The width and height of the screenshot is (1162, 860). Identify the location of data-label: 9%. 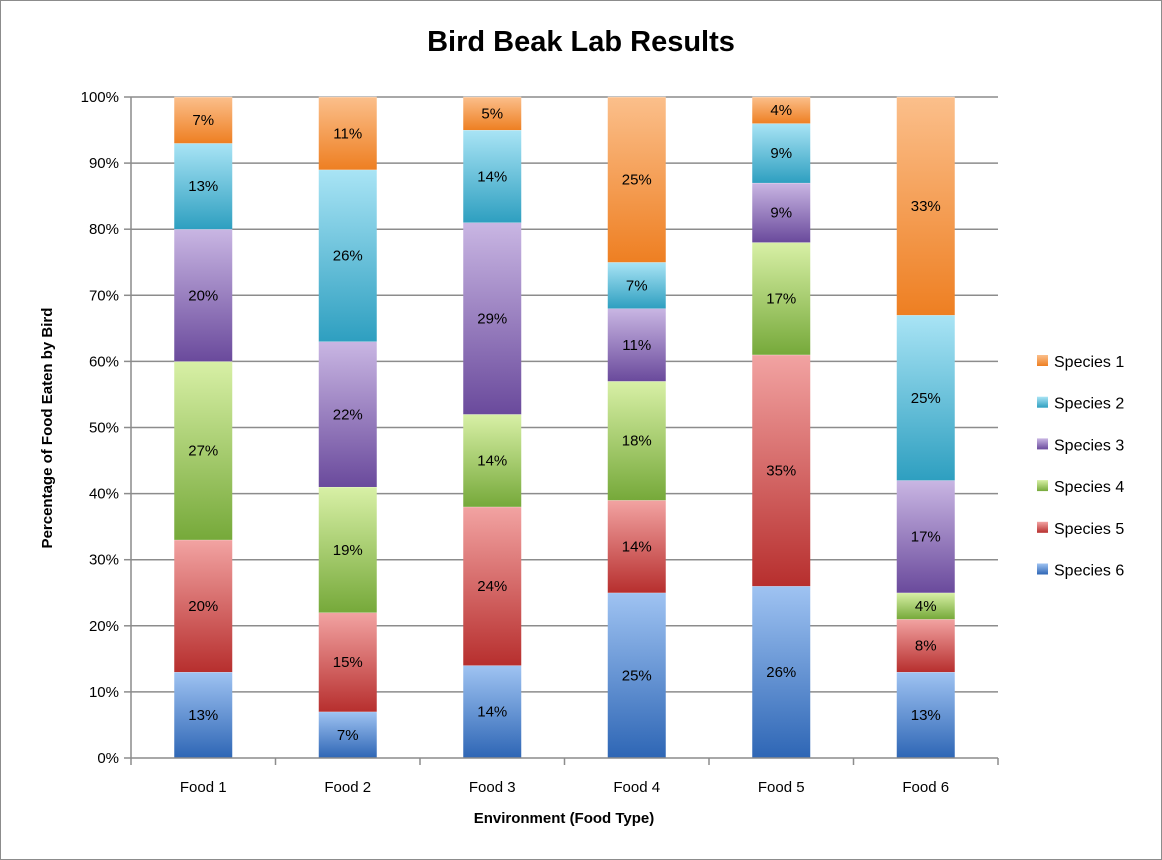
(781, 153).